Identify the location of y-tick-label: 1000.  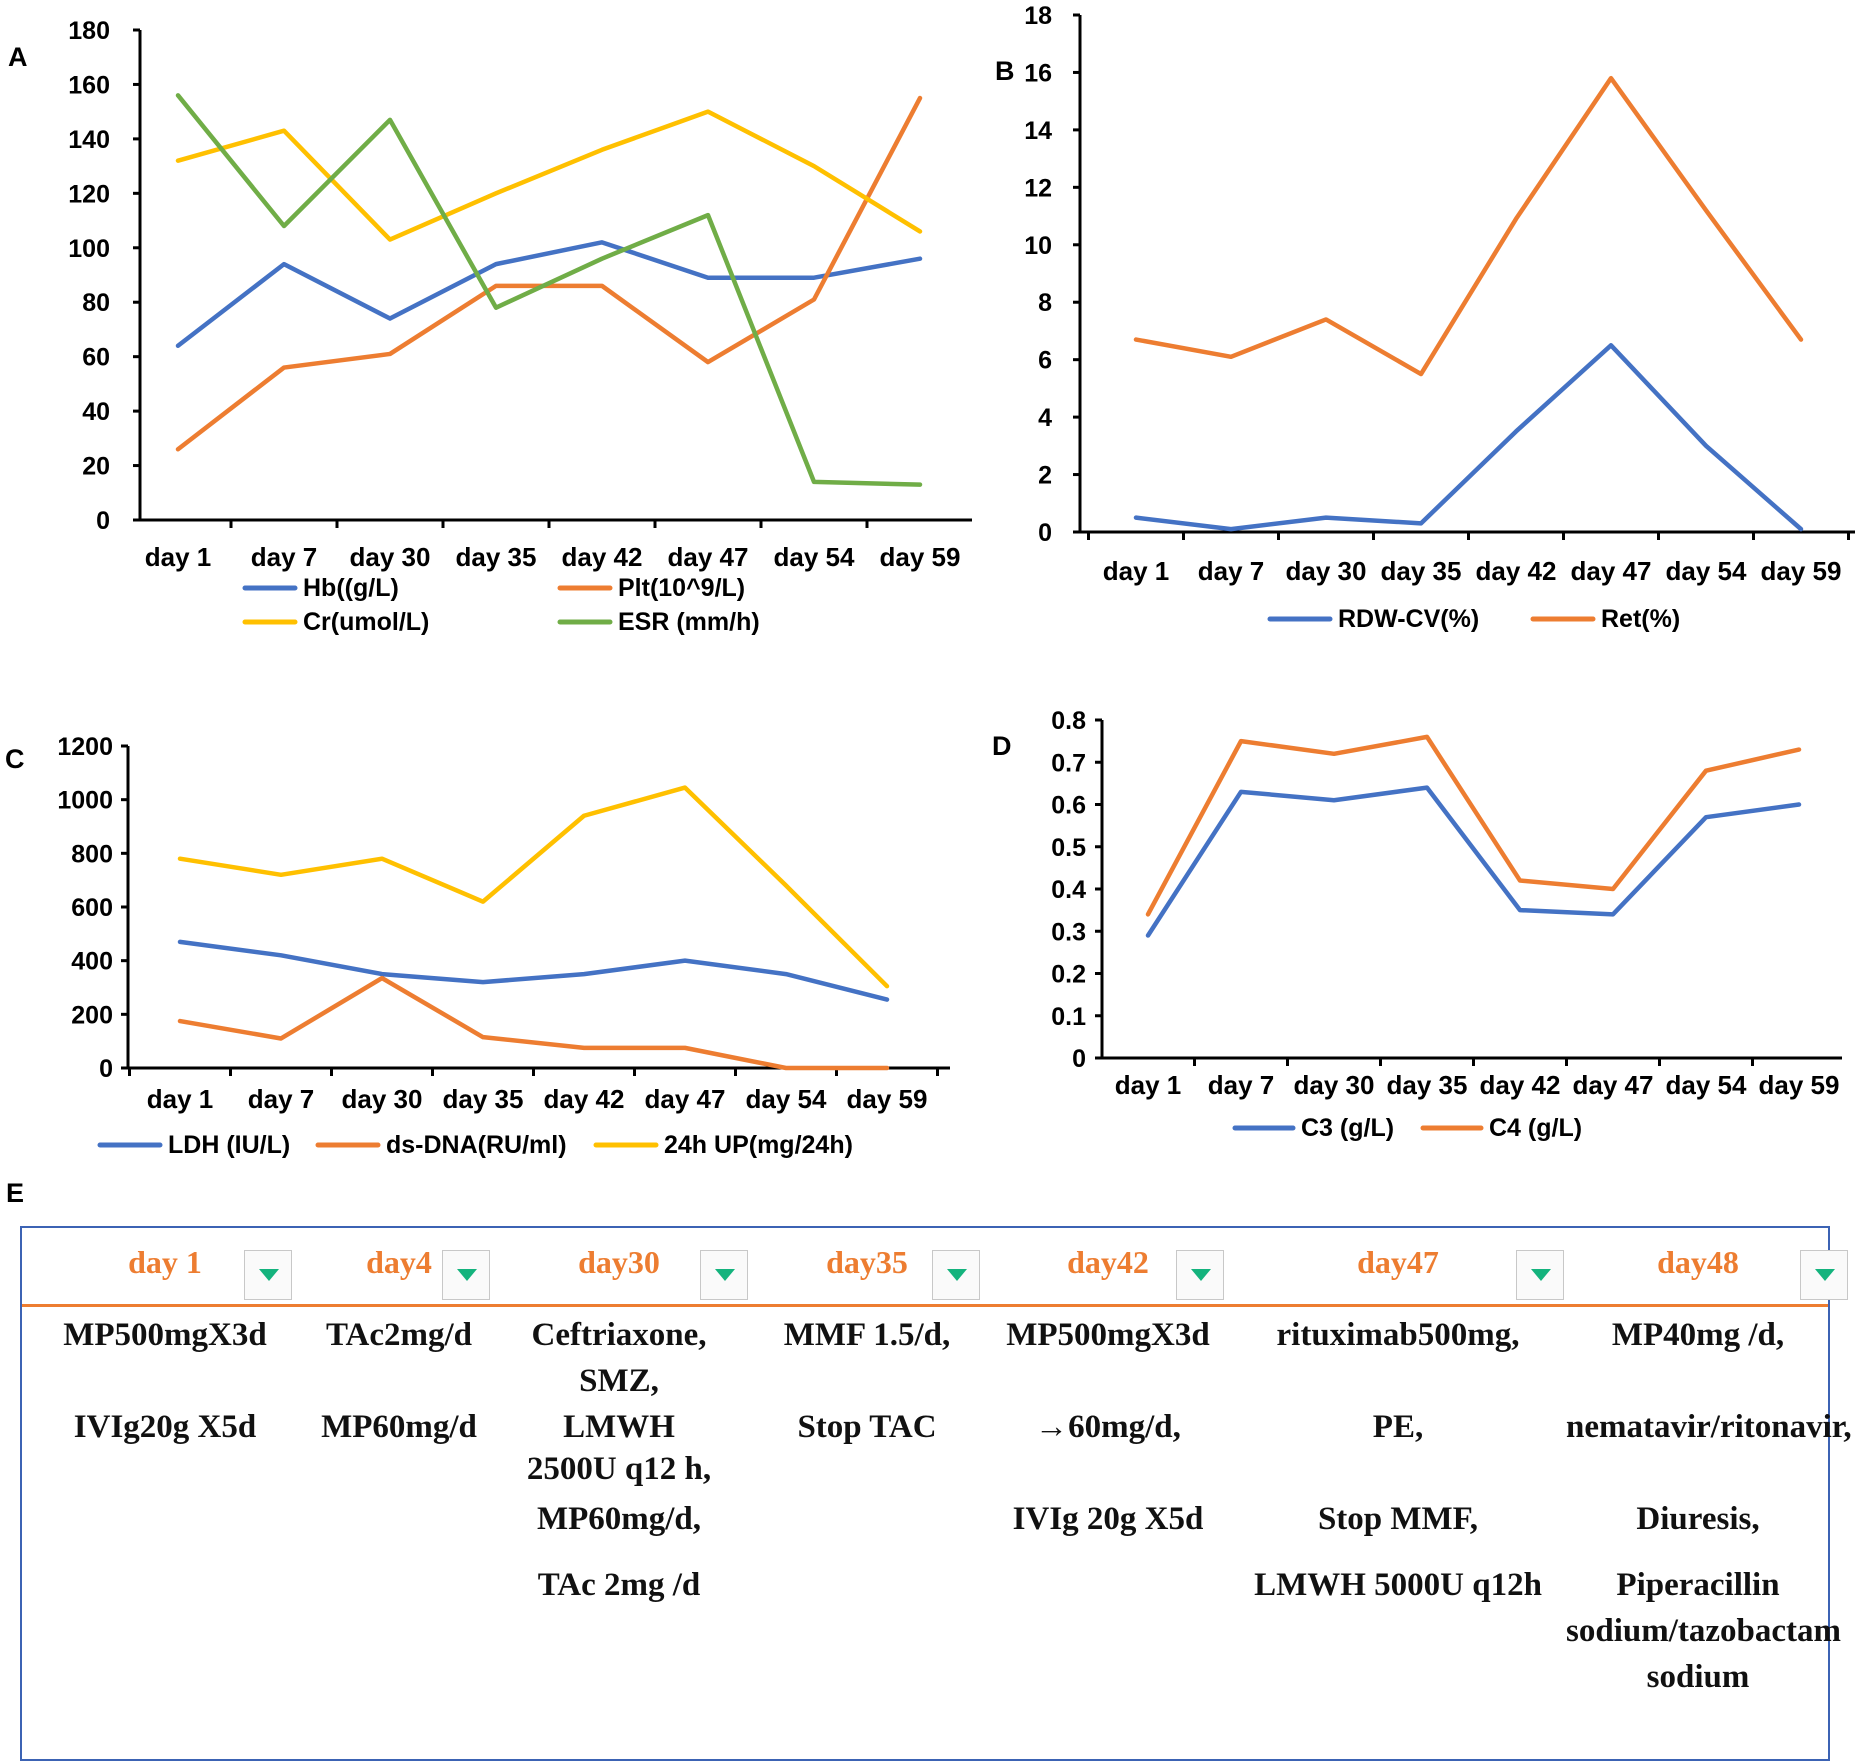
(85, 801).